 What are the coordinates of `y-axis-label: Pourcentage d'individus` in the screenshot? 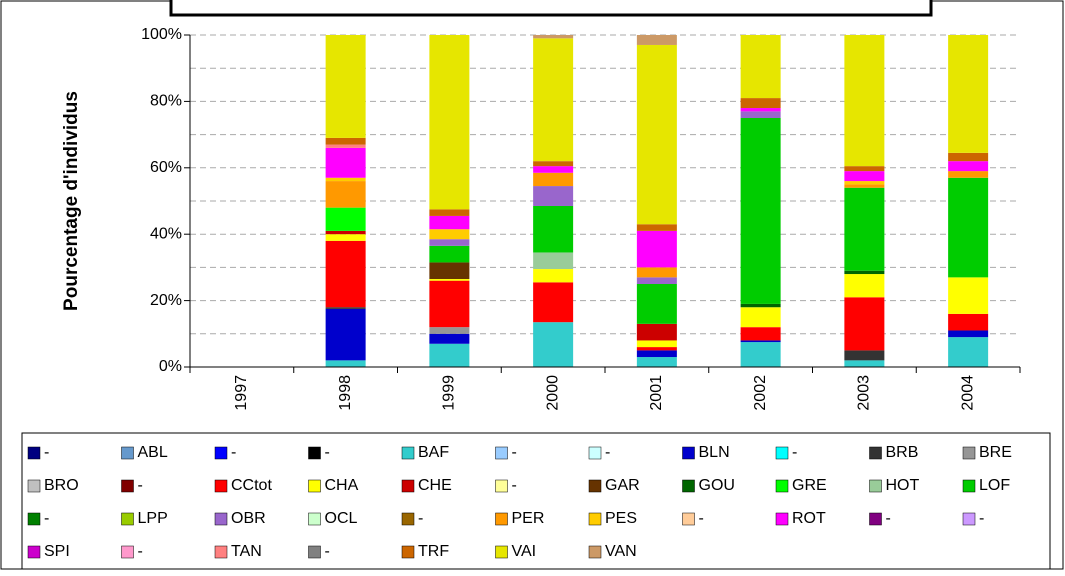 It's located at (71, 201).